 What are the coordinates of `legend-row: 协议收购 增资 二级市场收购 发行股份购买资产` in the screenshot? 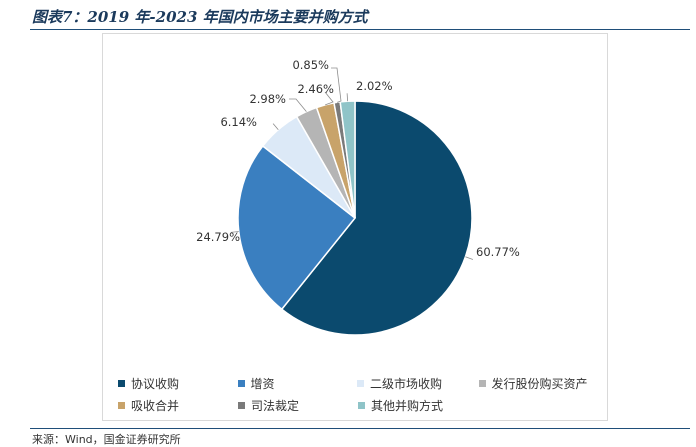 It's located at (358, 383).